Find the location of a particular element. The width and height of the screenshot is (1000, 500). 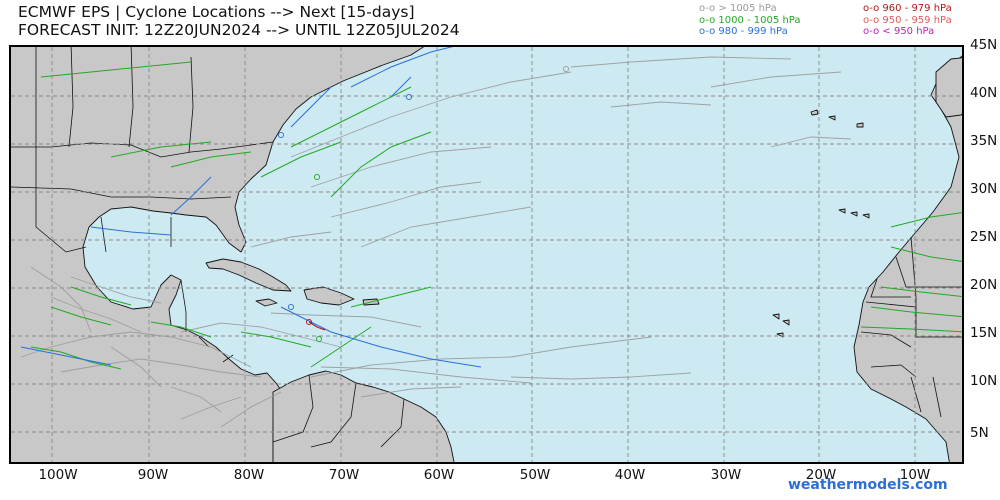

lon-label-70w: 70W is located at coordinates (344, 475).